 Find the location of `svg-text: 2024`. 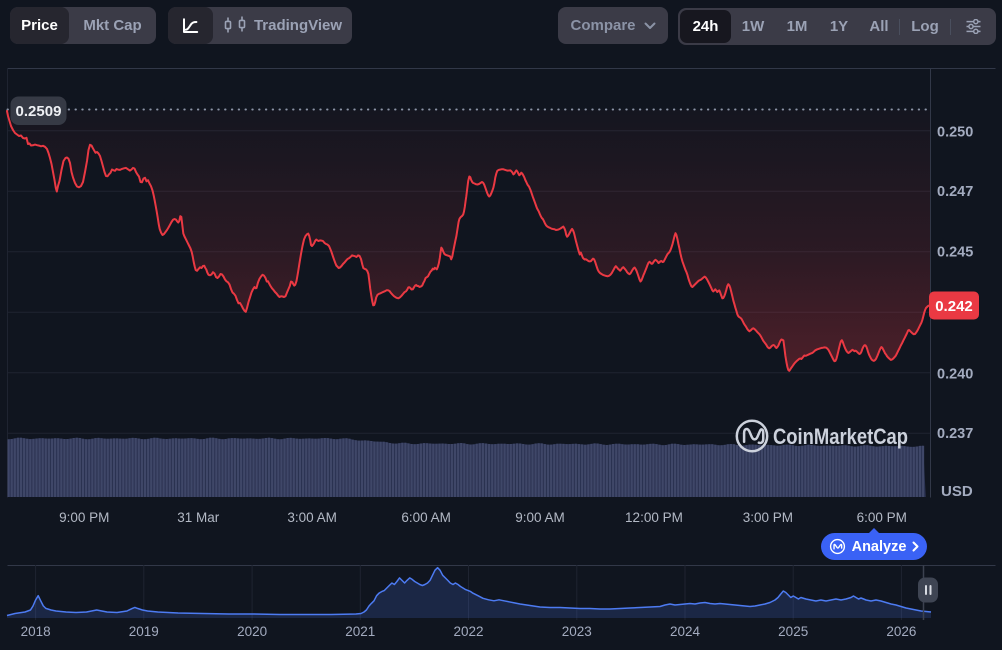

svg-text: 2024 is located at coordinates (685, 631).